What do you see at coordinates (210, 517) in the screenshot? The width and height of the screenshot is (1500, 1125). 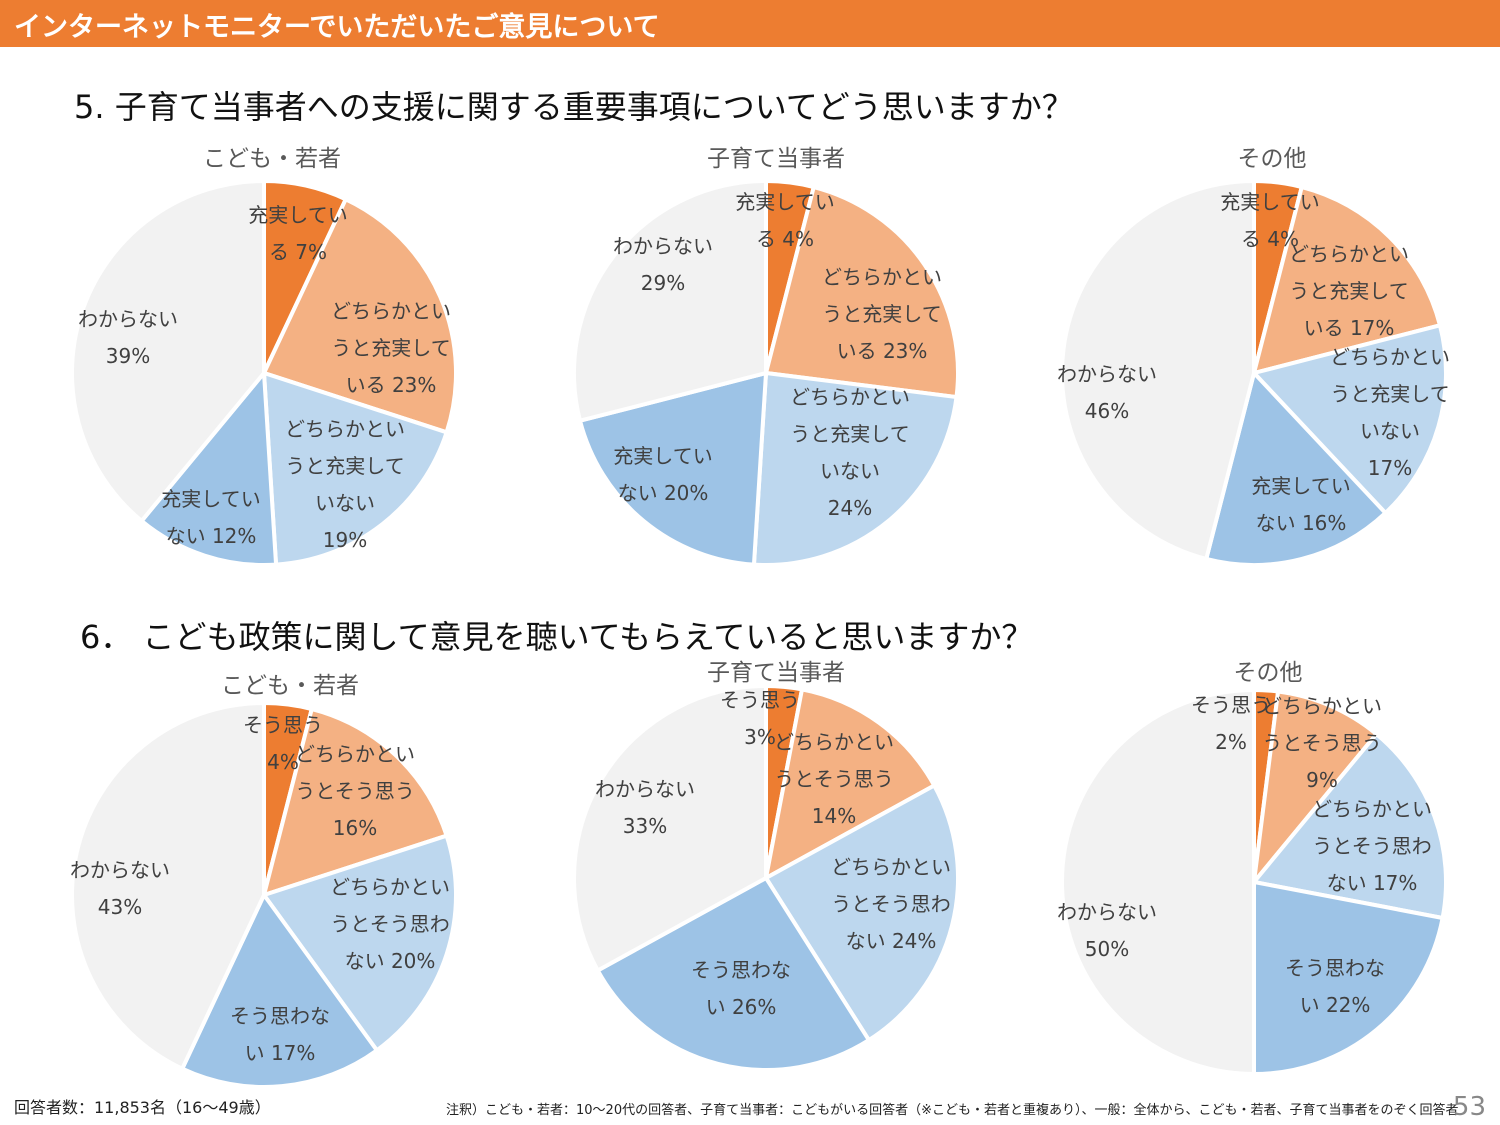 I see `slice-label: 充実していない 12%` at bounding box center [210, 517].